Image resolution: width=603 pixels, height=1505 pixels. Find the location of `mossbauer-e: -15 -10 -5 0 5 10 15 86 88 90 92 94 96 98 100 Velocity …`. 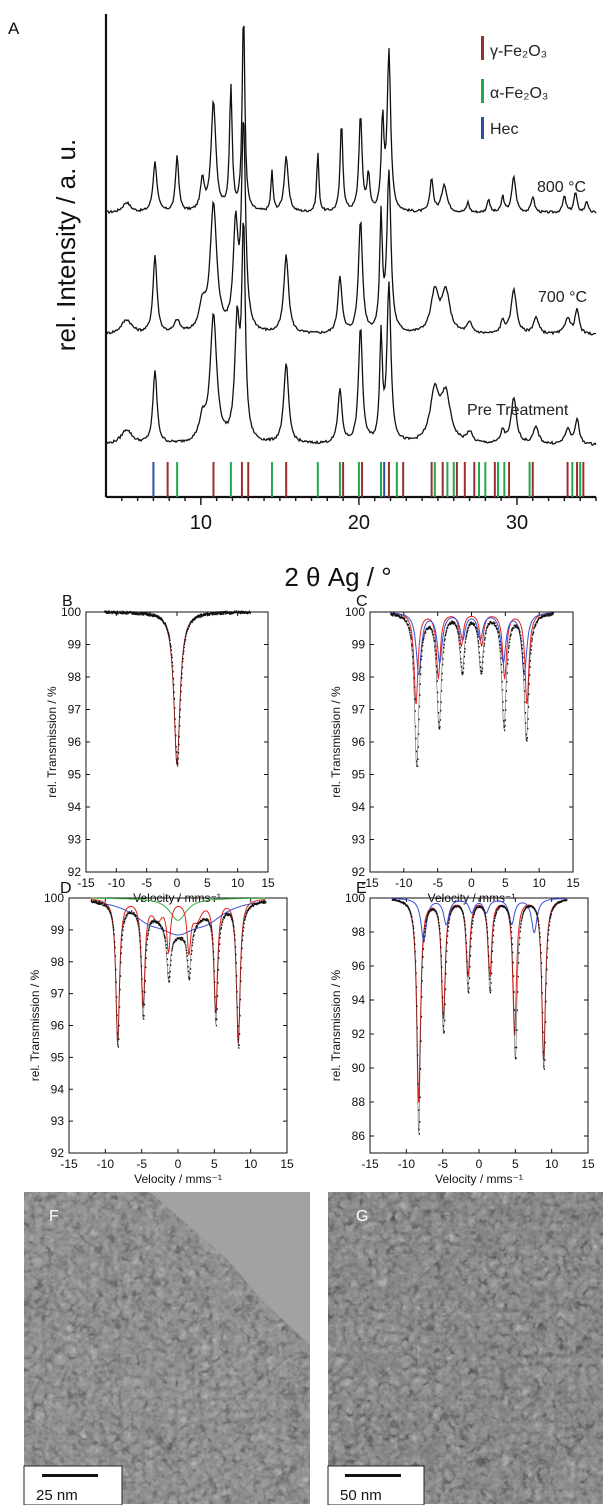

mossbauer-e: -15 -10 -5 0 5 10 15 86 88 90 92 94 96 98 100 Velocity … is located at coordinates (462, 1038).